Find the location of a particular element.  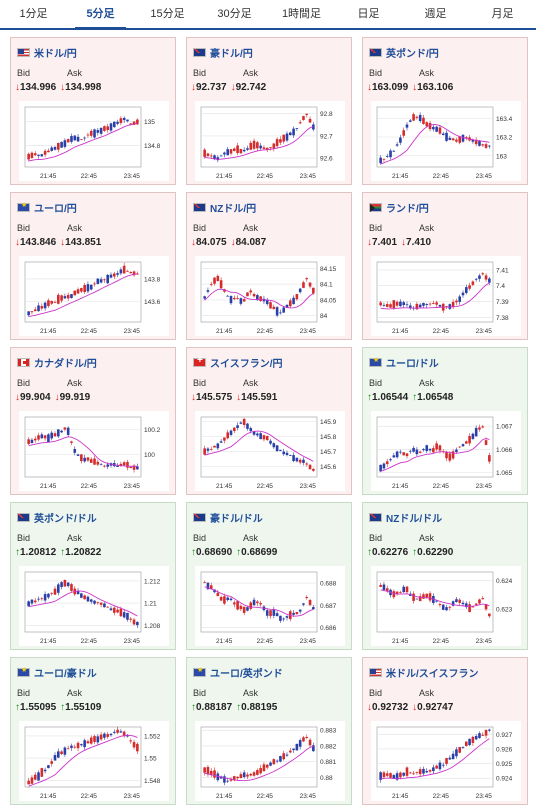

pair-name: ユーロ/英ポンド is located at coordinates (246, 674).